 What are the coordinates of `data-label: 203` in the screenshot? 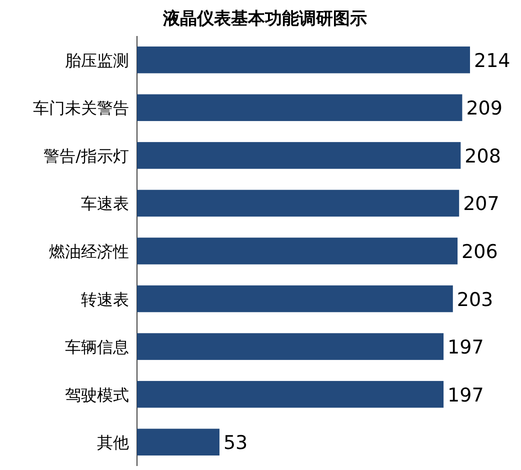 It's located at (475, 299).